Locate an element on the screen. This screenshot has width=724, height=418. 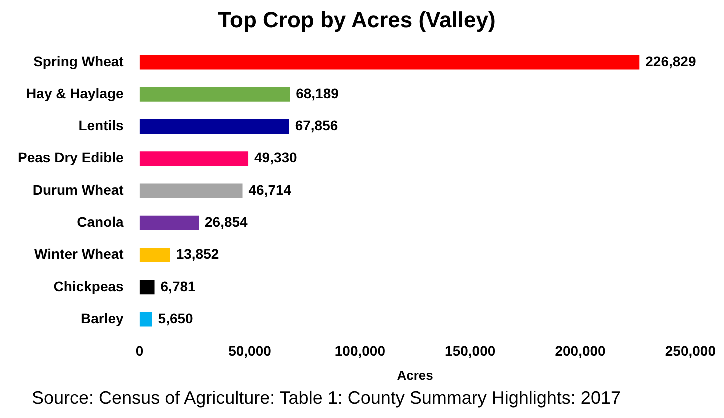
x-tick-label: 100,000 is located at coordinates (360, 350).